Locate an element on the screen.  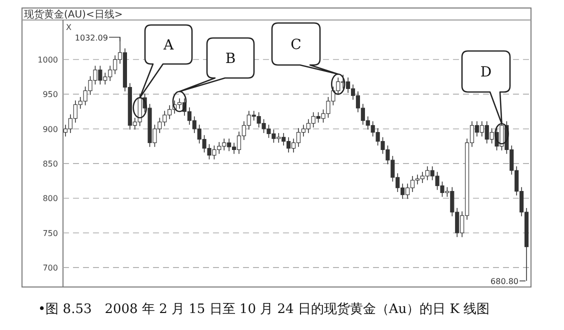
y-tick-label: 1000 is located at coordinates (48, 60).